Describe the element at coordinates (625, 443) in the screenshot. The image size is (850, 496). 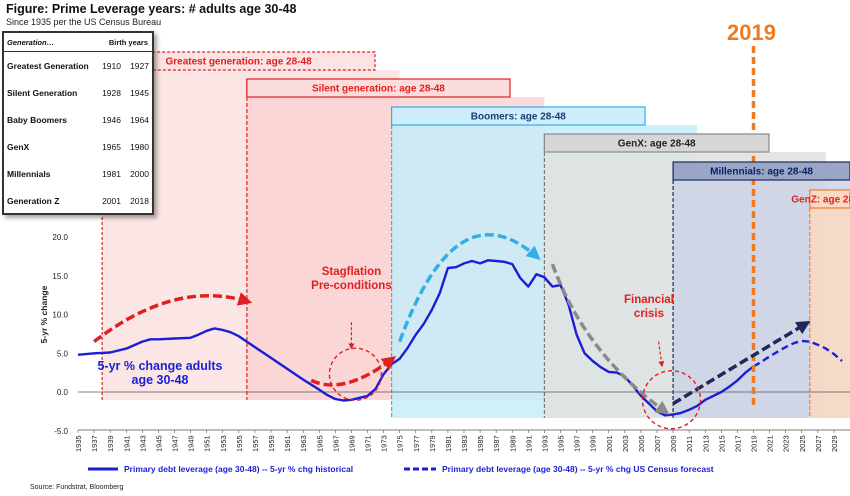
I see `x-tick-label: 2003` at that location.